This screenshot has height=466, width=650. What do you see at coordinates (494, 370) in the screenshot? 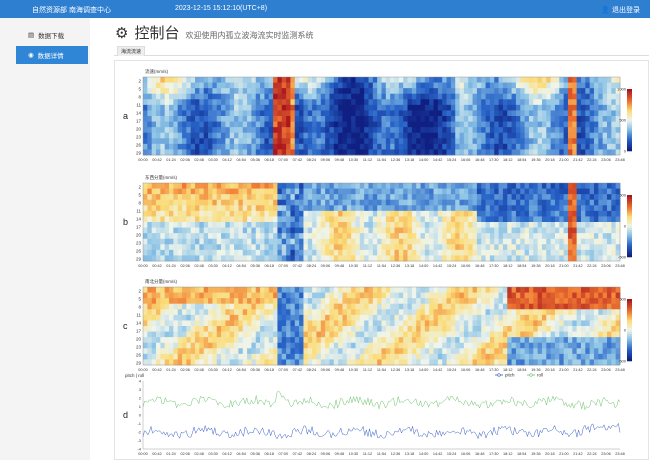
I see `chart-c-x-tick-25: 17:30` at bounding box center [494, 370].